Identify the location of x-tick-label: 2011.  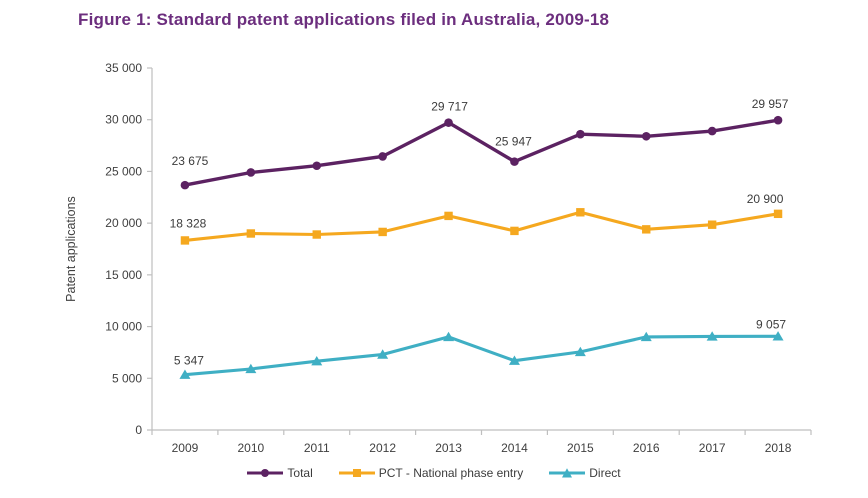
(317, 448).